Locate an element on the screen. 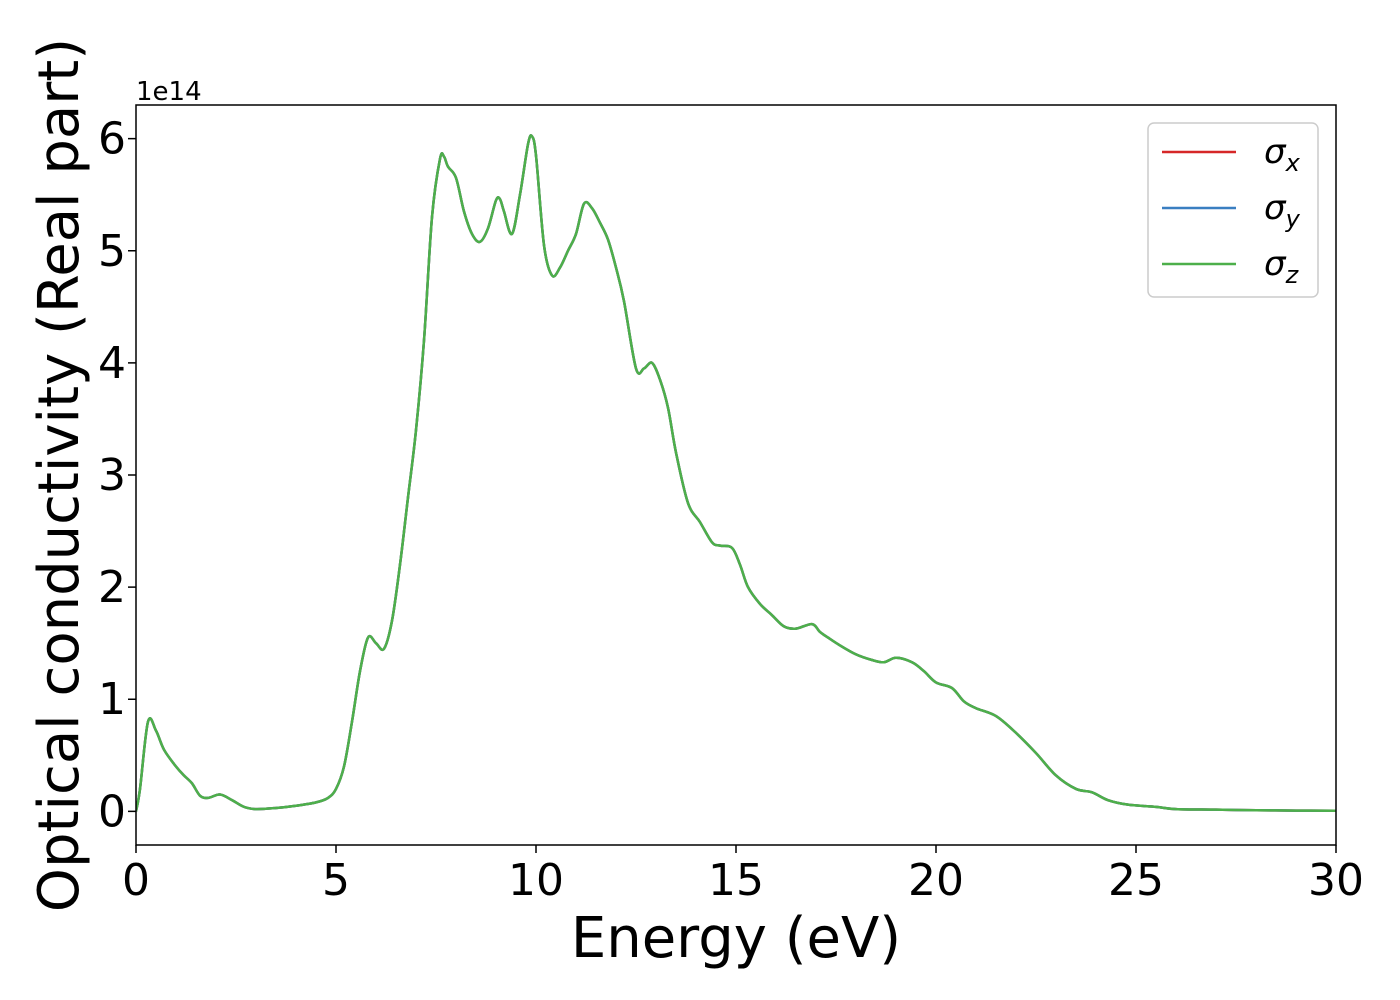 This screenshot has height=1000, width=1400. x-axis-ticks: 0 5 10 15 20 25 30 is located at coordinates (743, 875).